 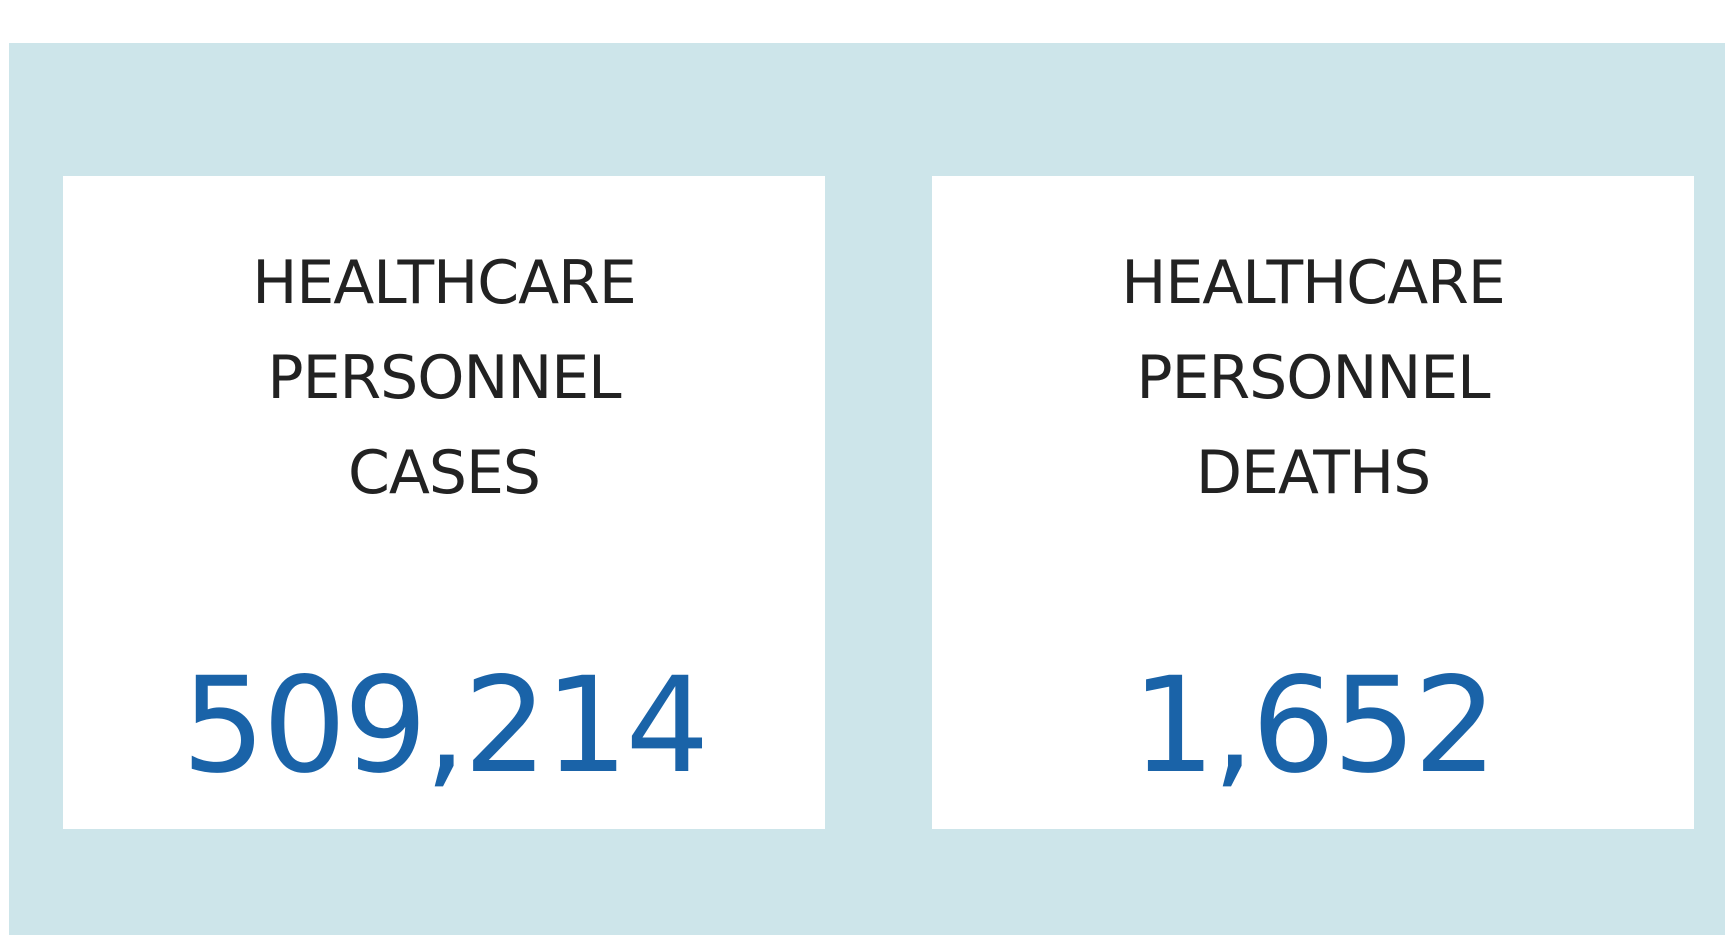 What do you see at coordinates (1313, 378) in the screenshot?
I see `card-title: HEALTHCARE PERSONNEL DEATHS` at bounding box center [1313, 378].